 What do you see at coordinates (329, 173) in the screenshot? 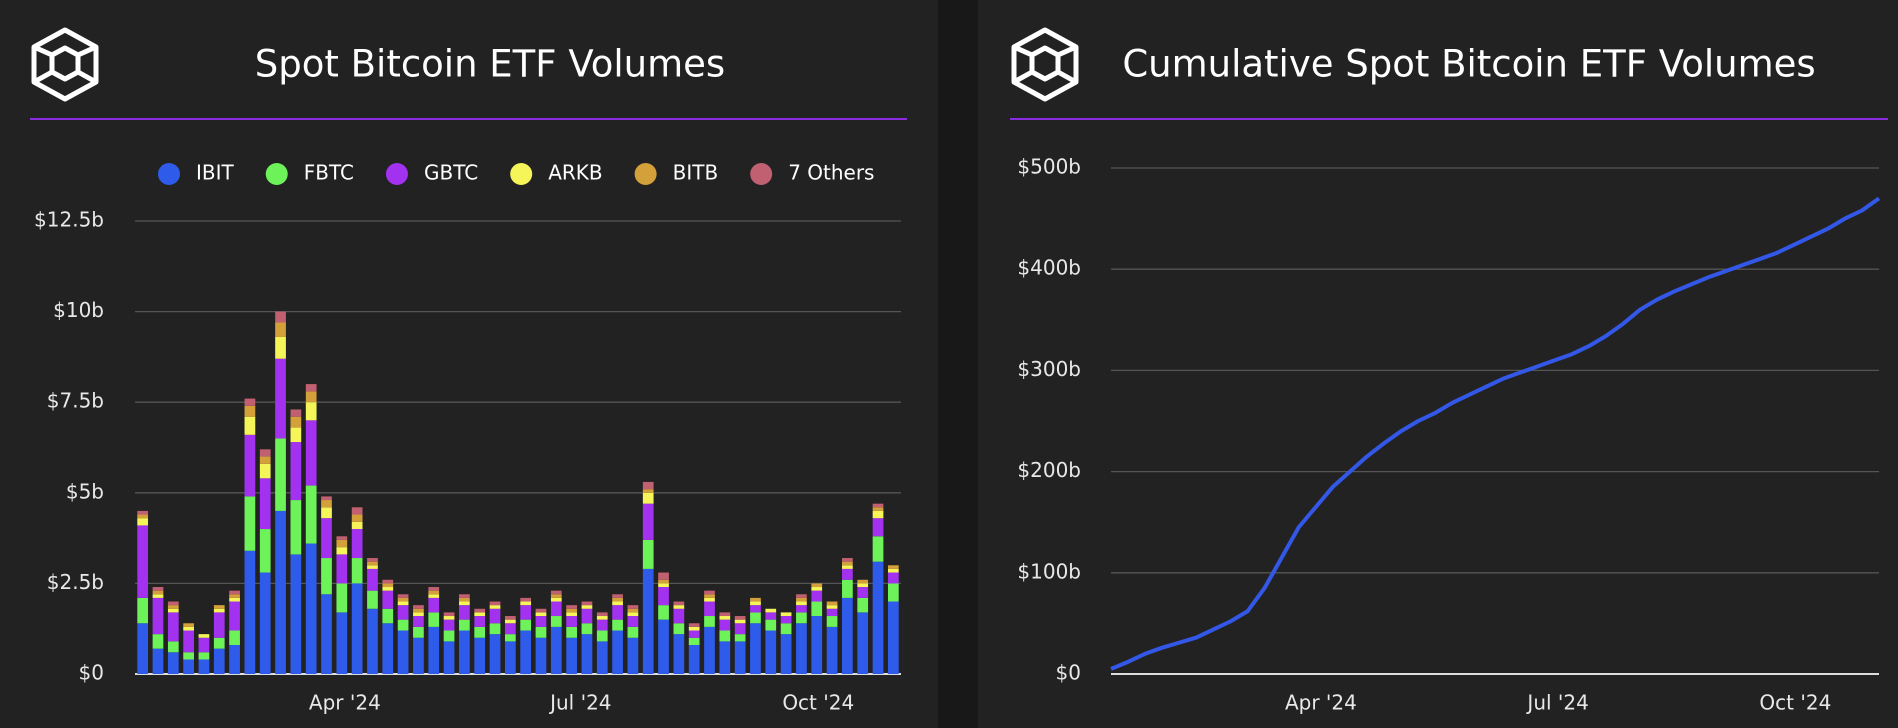
I see `legend-label: FBTC` at bounding box center [329, 173].